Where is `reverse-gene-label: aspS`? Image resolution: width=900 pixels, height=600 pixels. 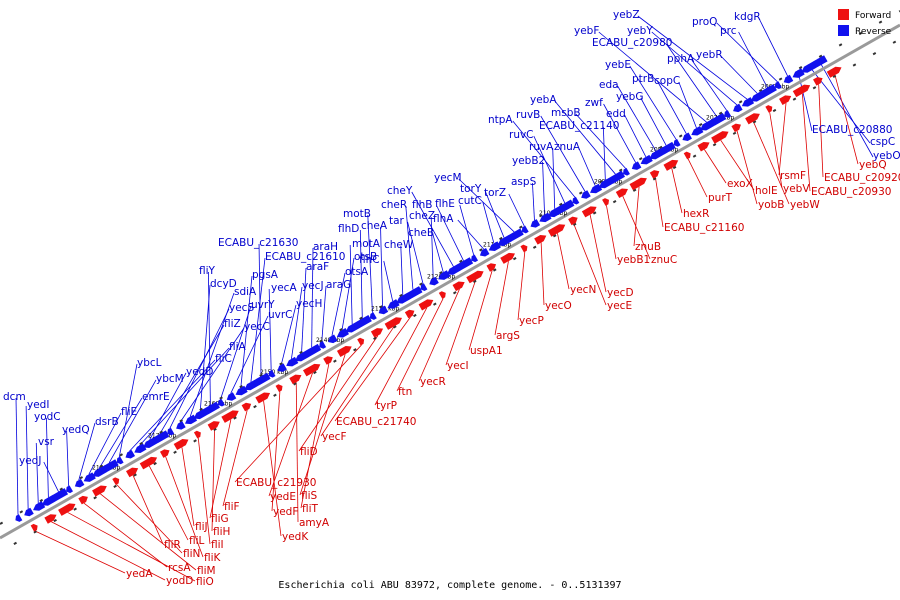 reverse-gene-label: aspS is located at coordinates (524, 182).